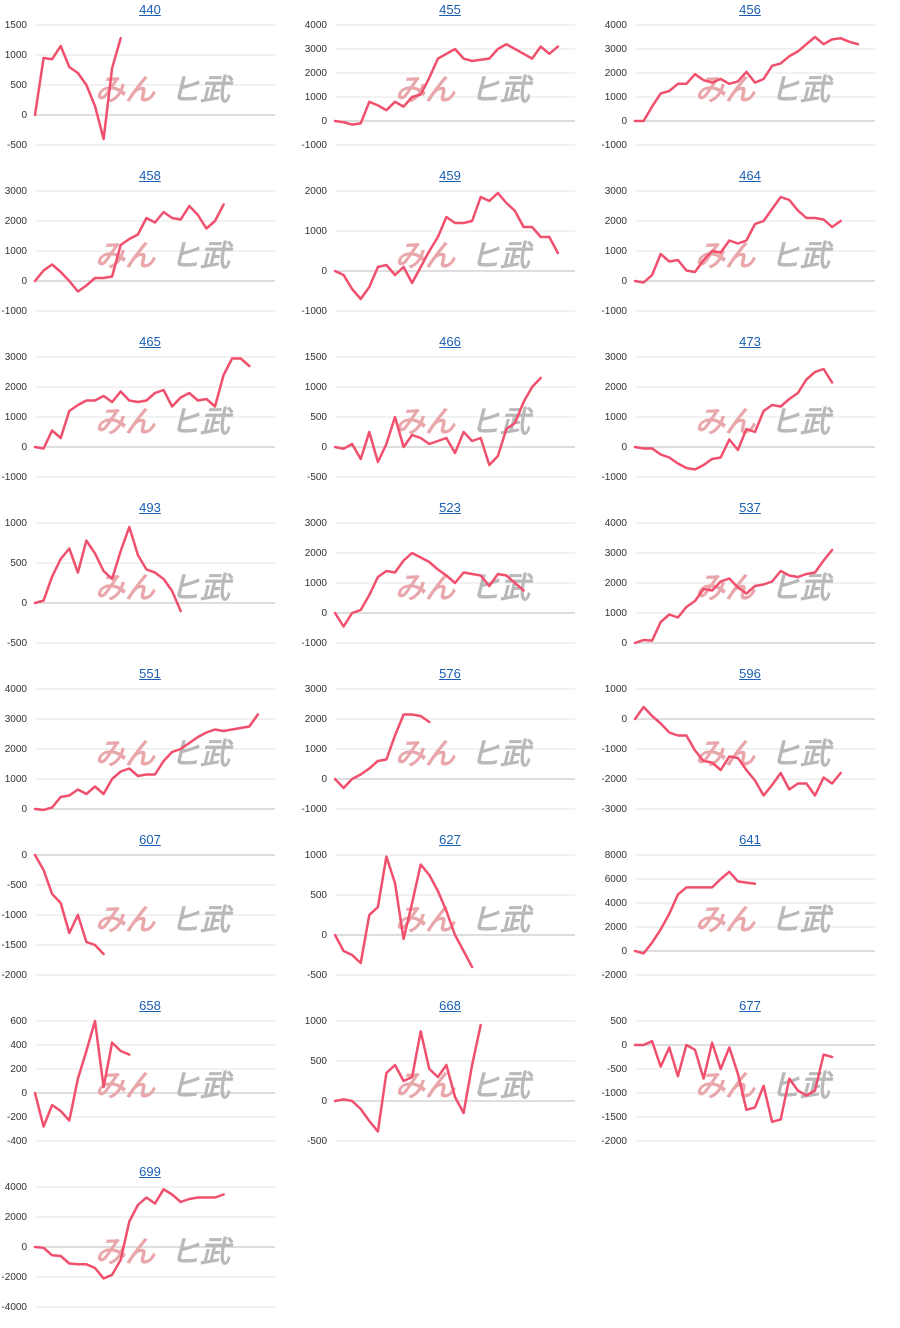 Image resolution: width=900 pixels, height=1328 pixels. I want to click on chart-title-link: 668, so click(450, 1005).